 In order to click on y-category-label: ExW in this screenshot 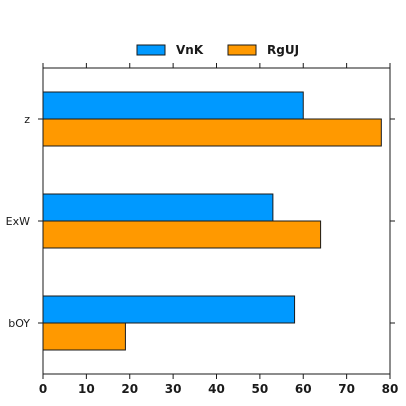, I will do `click(18, 221)`.